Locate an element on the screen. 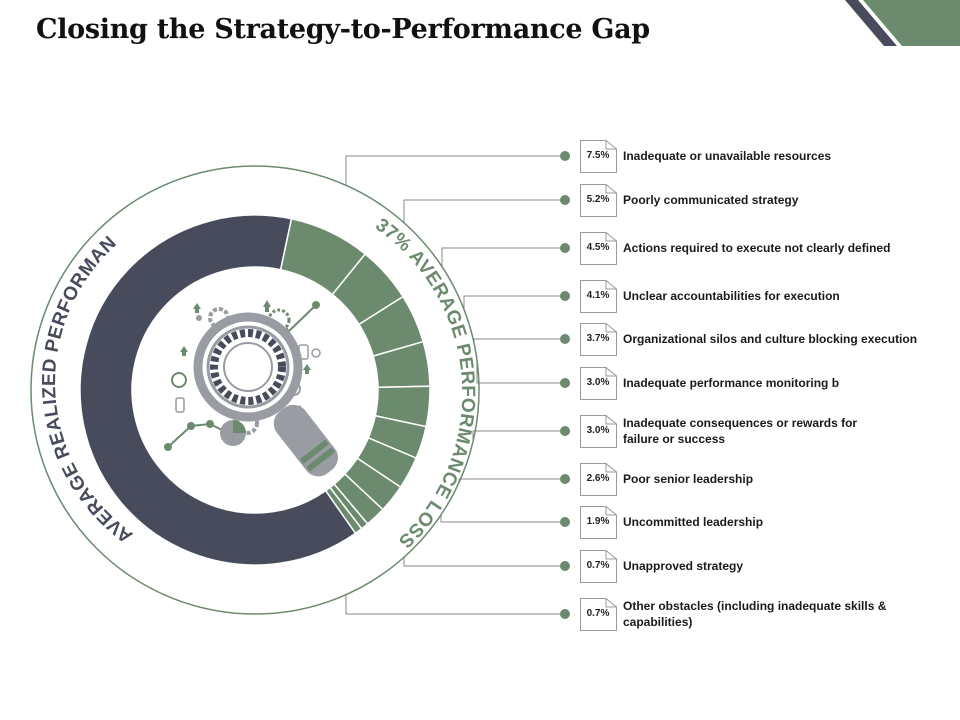 The height and width of the screenshot is (720, 960). percent-value: 7.5% is located at coordinates (598, 155).